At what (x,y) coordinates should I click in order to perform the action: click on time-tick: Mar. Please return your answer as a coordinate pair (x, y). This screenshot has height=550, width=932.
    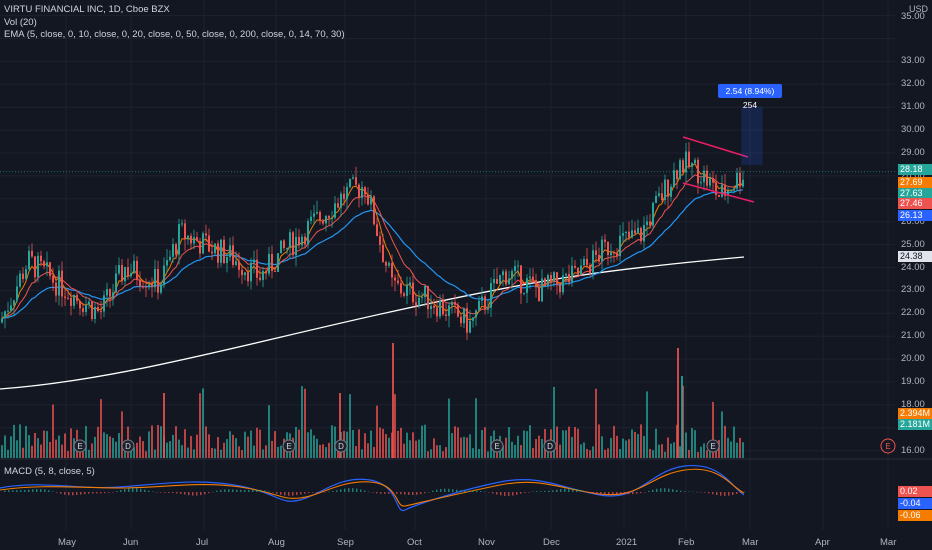
    Looking at the image, I should click on (888, 542).